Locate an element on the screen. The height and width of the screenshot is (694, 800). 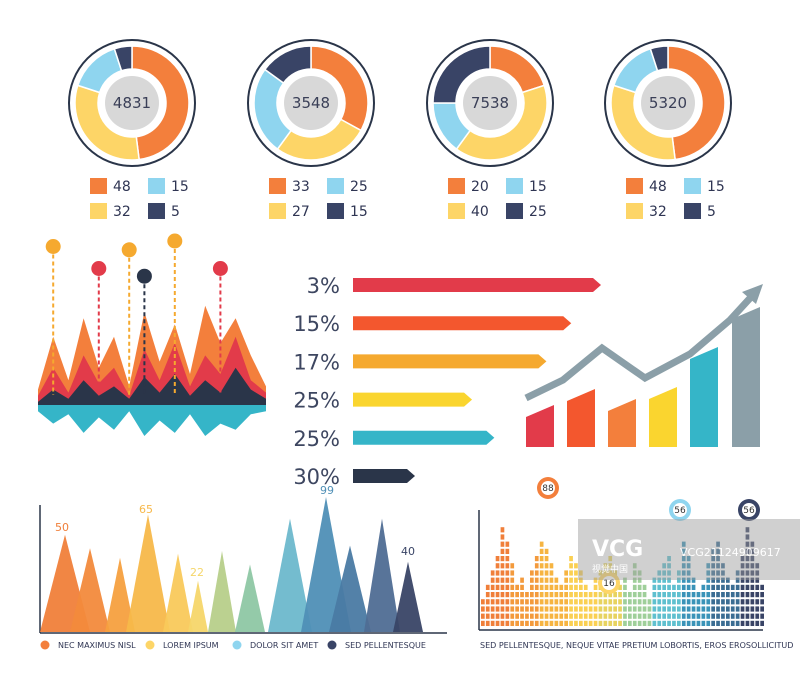
percentage-arrow-bars: 3% 15% 17% 25% 25% 30% is located at coordinates (447, 381).